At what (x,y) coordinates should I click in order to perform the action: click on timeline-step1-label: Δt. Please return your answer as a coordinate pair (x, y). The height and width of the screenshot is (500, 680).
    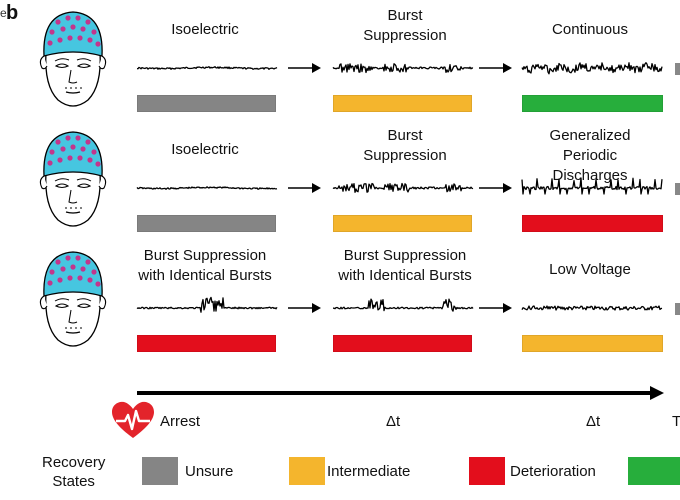
    Looking at the image, I should click on (393, 421).